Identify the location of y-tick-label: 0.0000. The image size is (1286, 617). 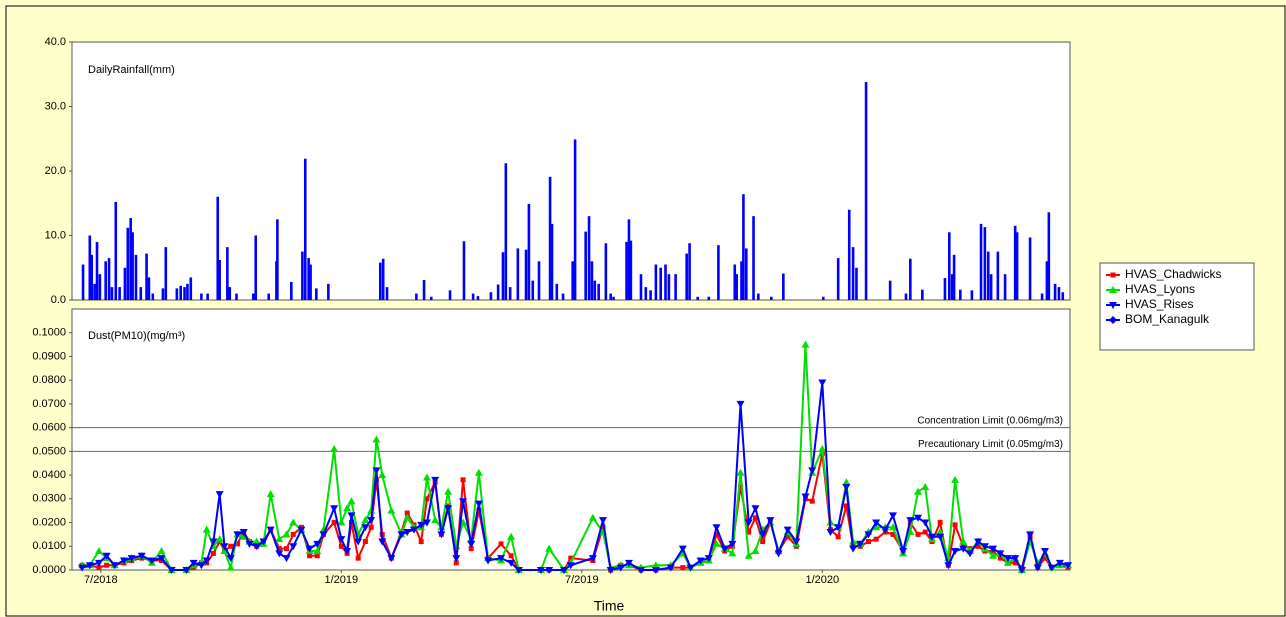
(49, 570).